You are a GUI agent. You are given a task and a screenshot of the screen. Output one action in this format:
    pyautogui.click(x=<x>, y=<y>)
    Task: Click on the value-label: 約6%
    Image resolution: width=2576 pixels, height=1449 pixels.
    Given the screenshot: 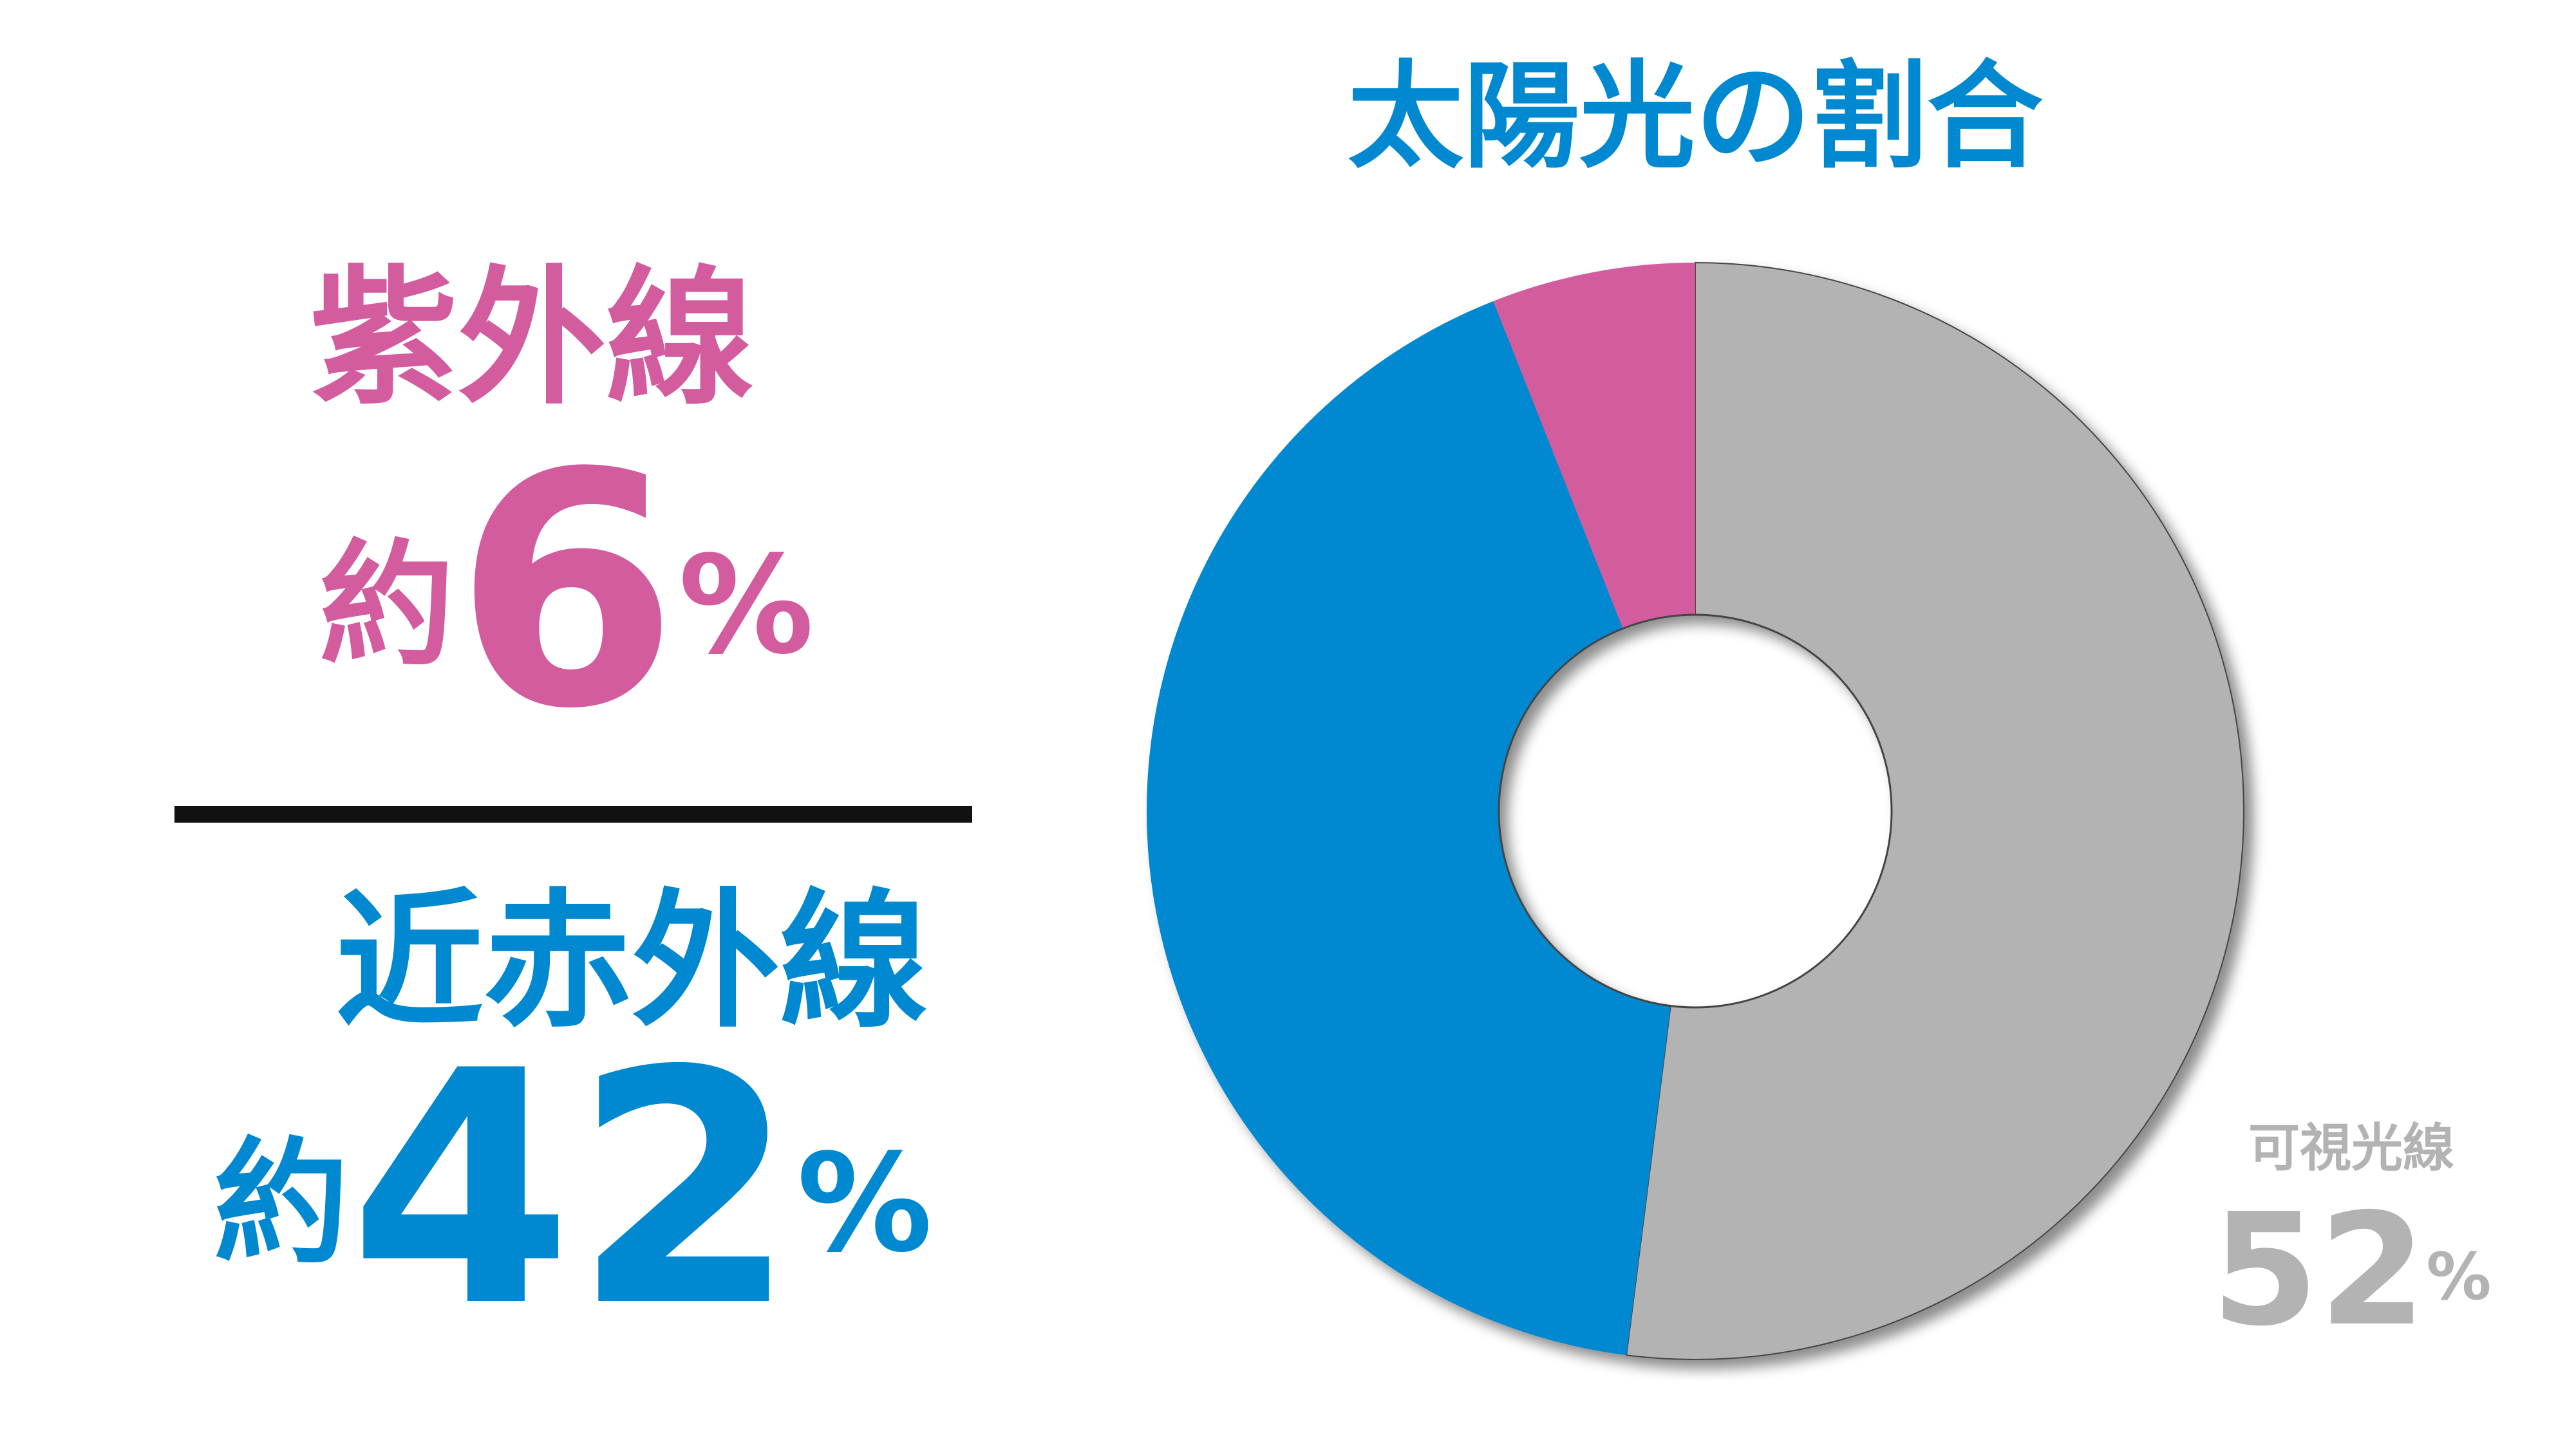 What is the action you would take?
    pyautogui.click(x=566, y=591)
    